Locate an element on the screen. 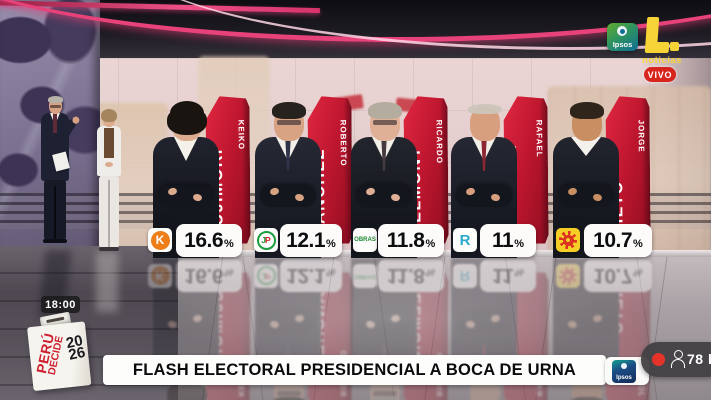  channel-name-label: noticias is located at coordinates (662, 60).